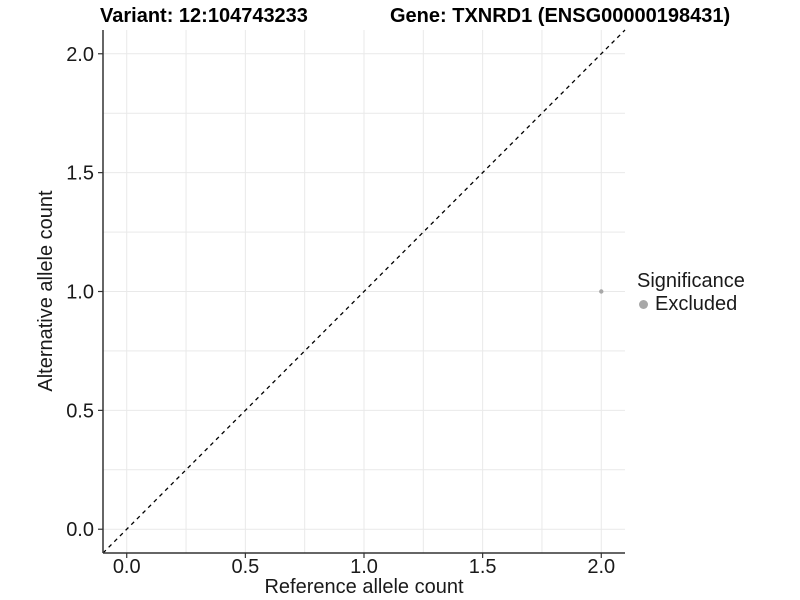 The image size is (800, 600). I want to click on legend-item-label: Excluded, so click(696, 304).